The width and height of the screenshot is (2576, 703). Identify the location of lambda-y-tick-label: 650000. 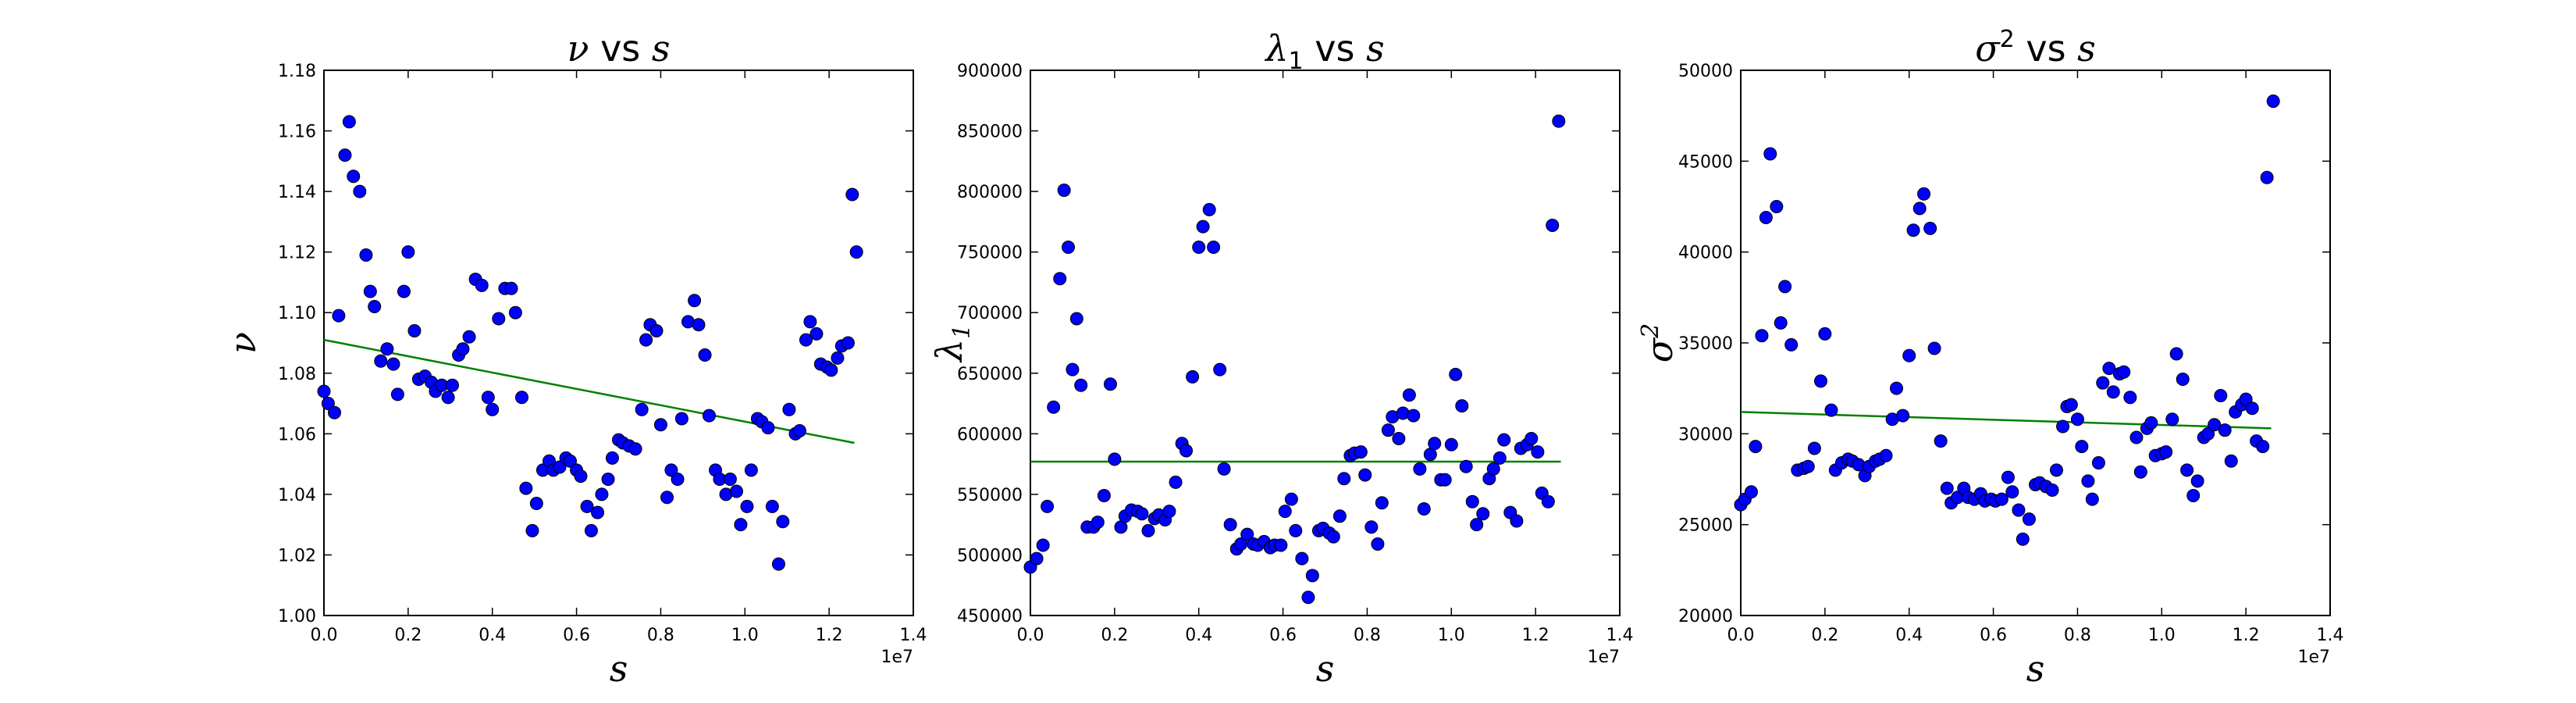
(990, 374).